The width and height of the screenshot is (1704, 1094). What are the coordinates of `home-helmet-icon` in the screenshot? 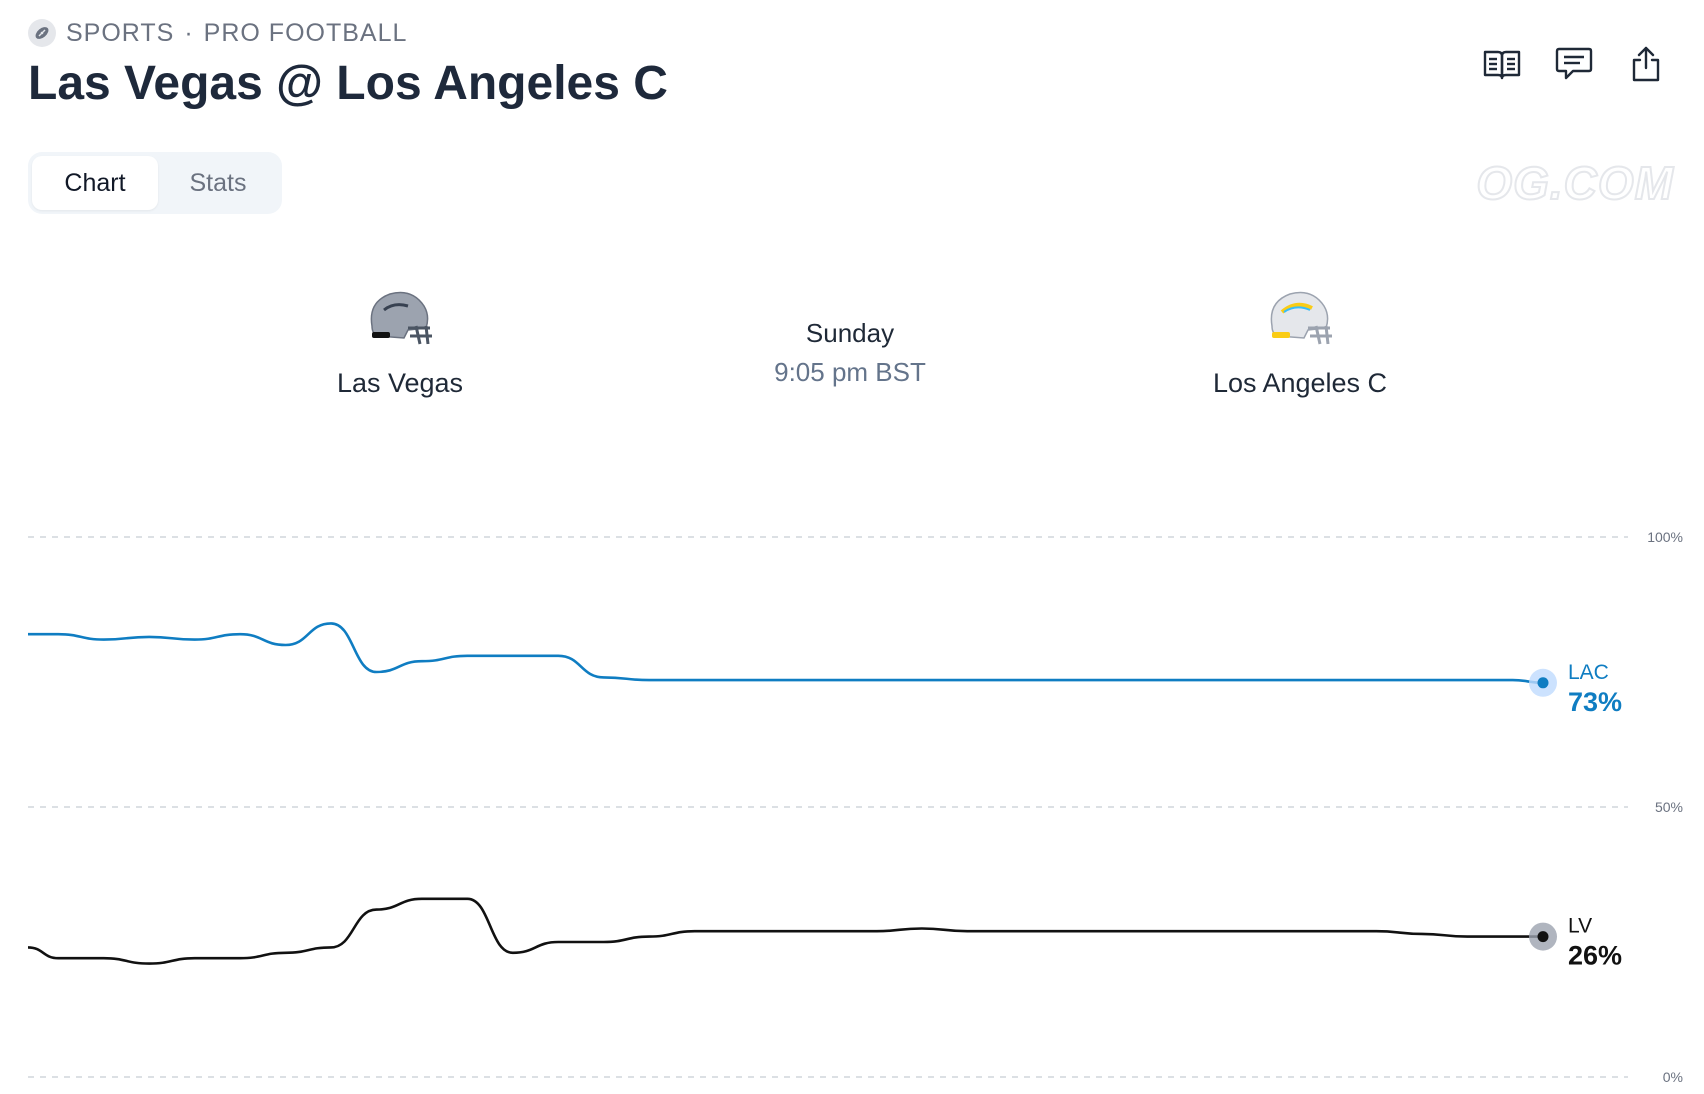 It's located at (1301, 318).